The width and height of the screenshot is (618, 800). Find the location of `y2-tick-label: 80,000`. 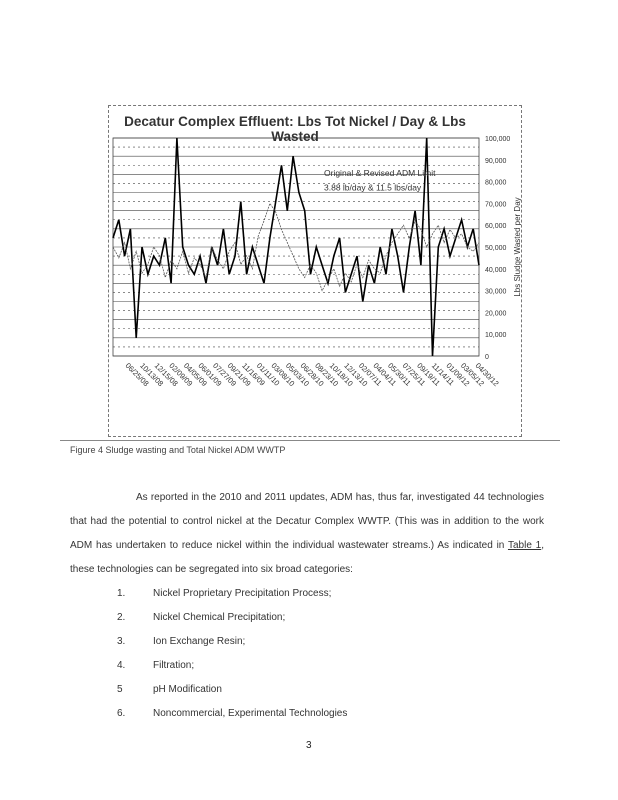

y2-tick-label: 80,000 is located at coordinates (496, 183).